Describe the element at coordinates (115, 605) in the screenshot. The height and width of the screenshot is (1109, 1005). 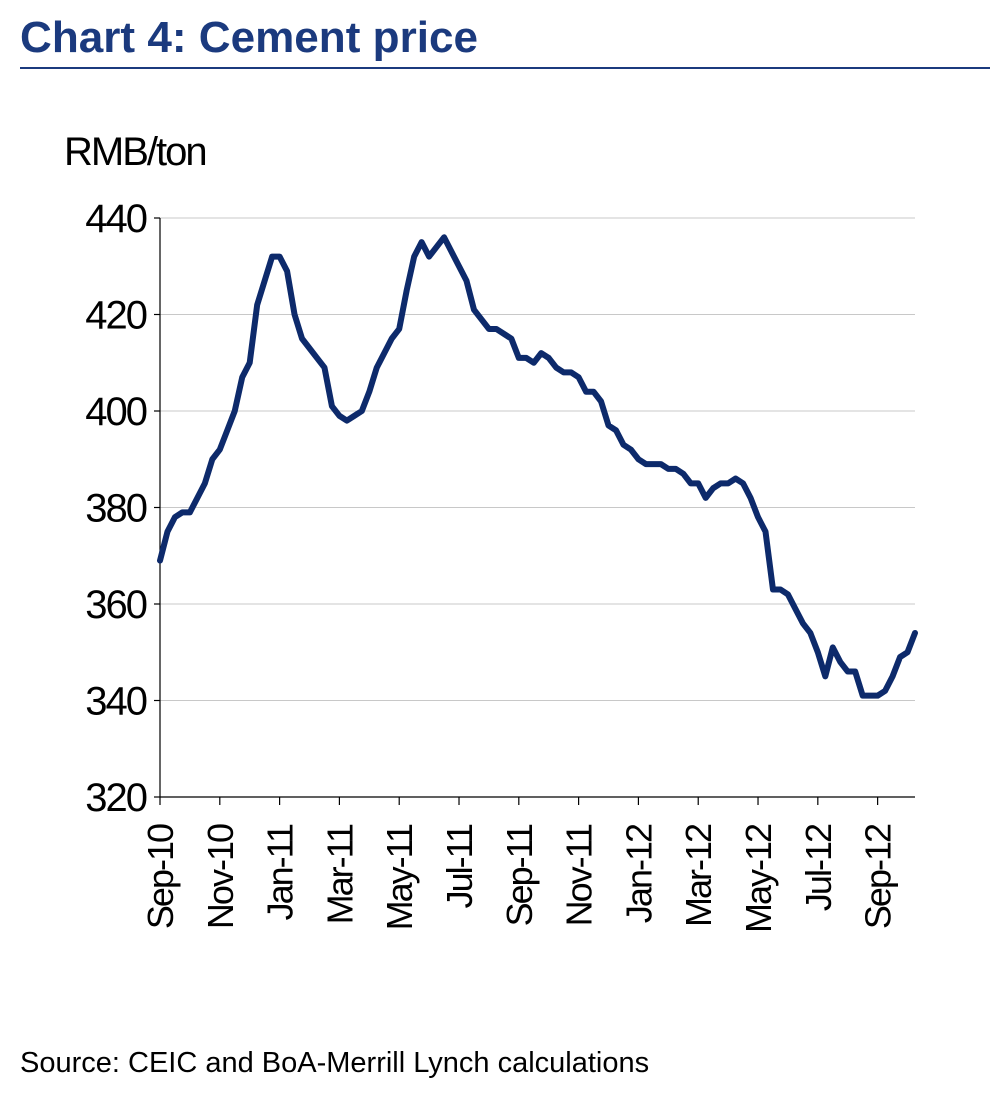
I see `y-tick-label: 360` at that location.